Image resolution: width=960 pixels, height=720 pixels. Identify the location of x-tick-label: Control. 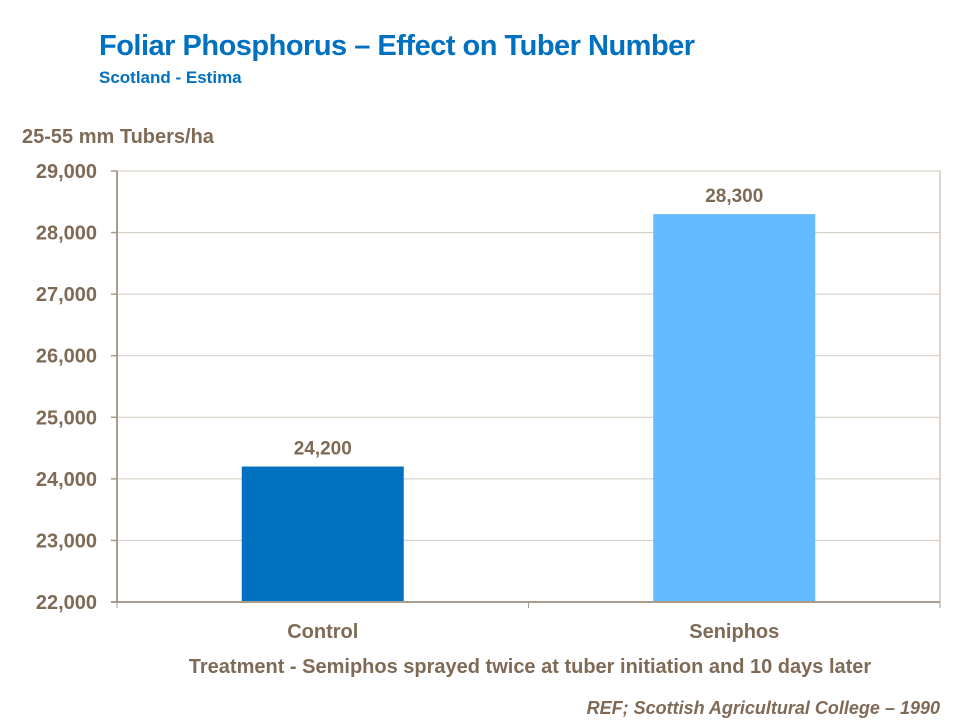
(322, 632).